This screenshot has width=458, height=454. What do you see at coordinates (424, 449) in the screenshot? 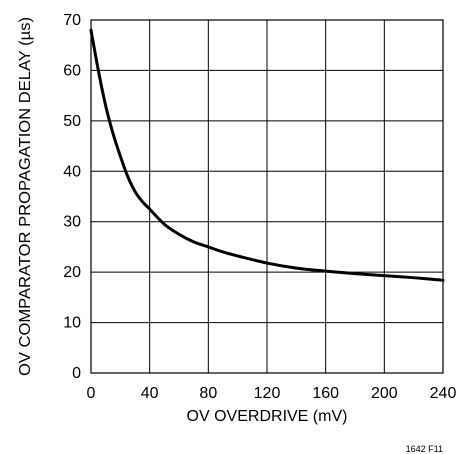
I see `figure-code: 1642 F11` at bounding box center [424, 449].